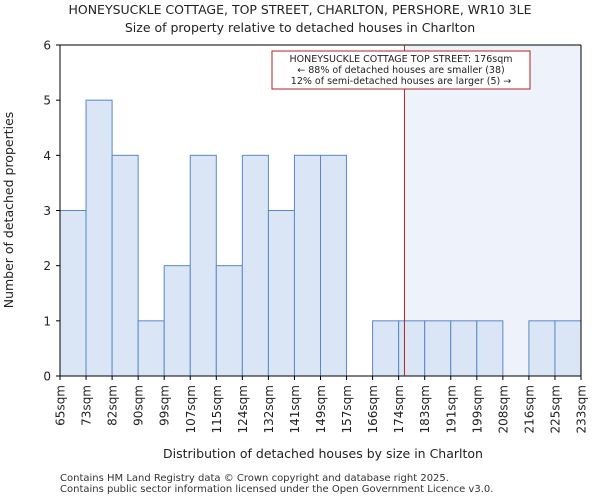  What do you see at coordinates (47, 101) in the screenshot?
I see `y-tick-label: 5` at bounding box center [47, 101].